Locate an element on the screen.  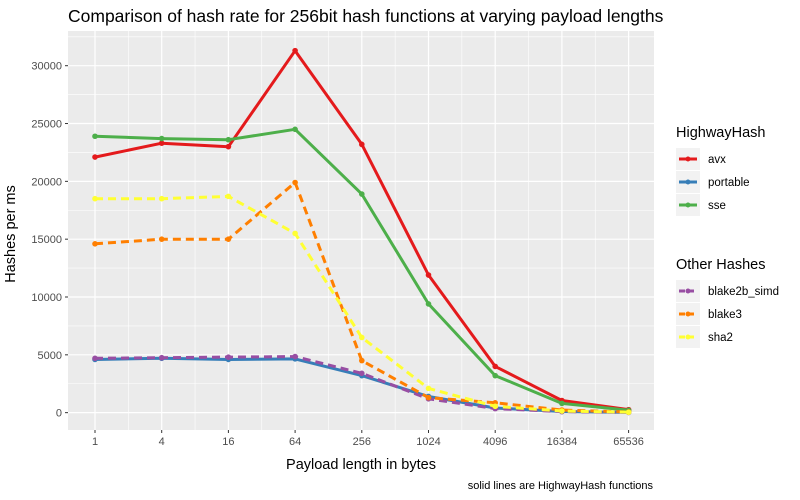
x-tick-label: 256 is located at coordinates (362, 442).